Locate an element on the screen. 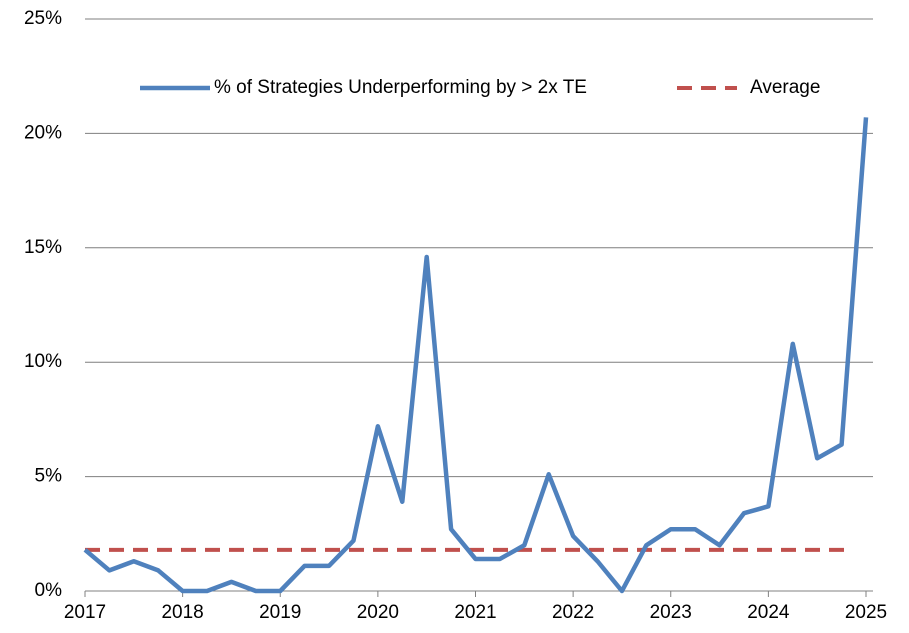  x-tick-label: 2023 is located at coordinates (671, 612).